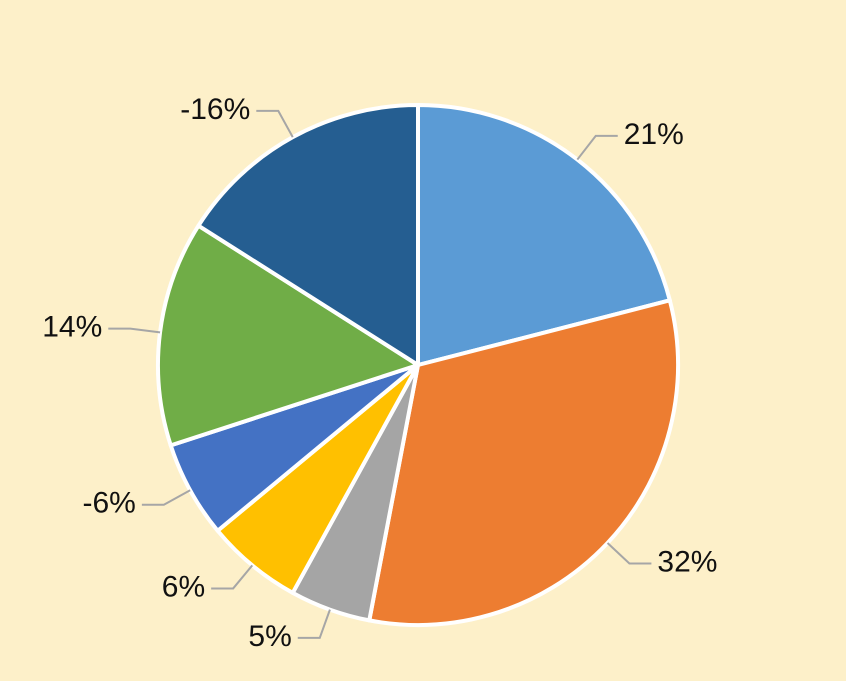 This screenshot has width=846, height=681. What do you see at coordinates (72, 327) in the screenshot?
I see `data-label: 14%` at bounding box center [72, 327].